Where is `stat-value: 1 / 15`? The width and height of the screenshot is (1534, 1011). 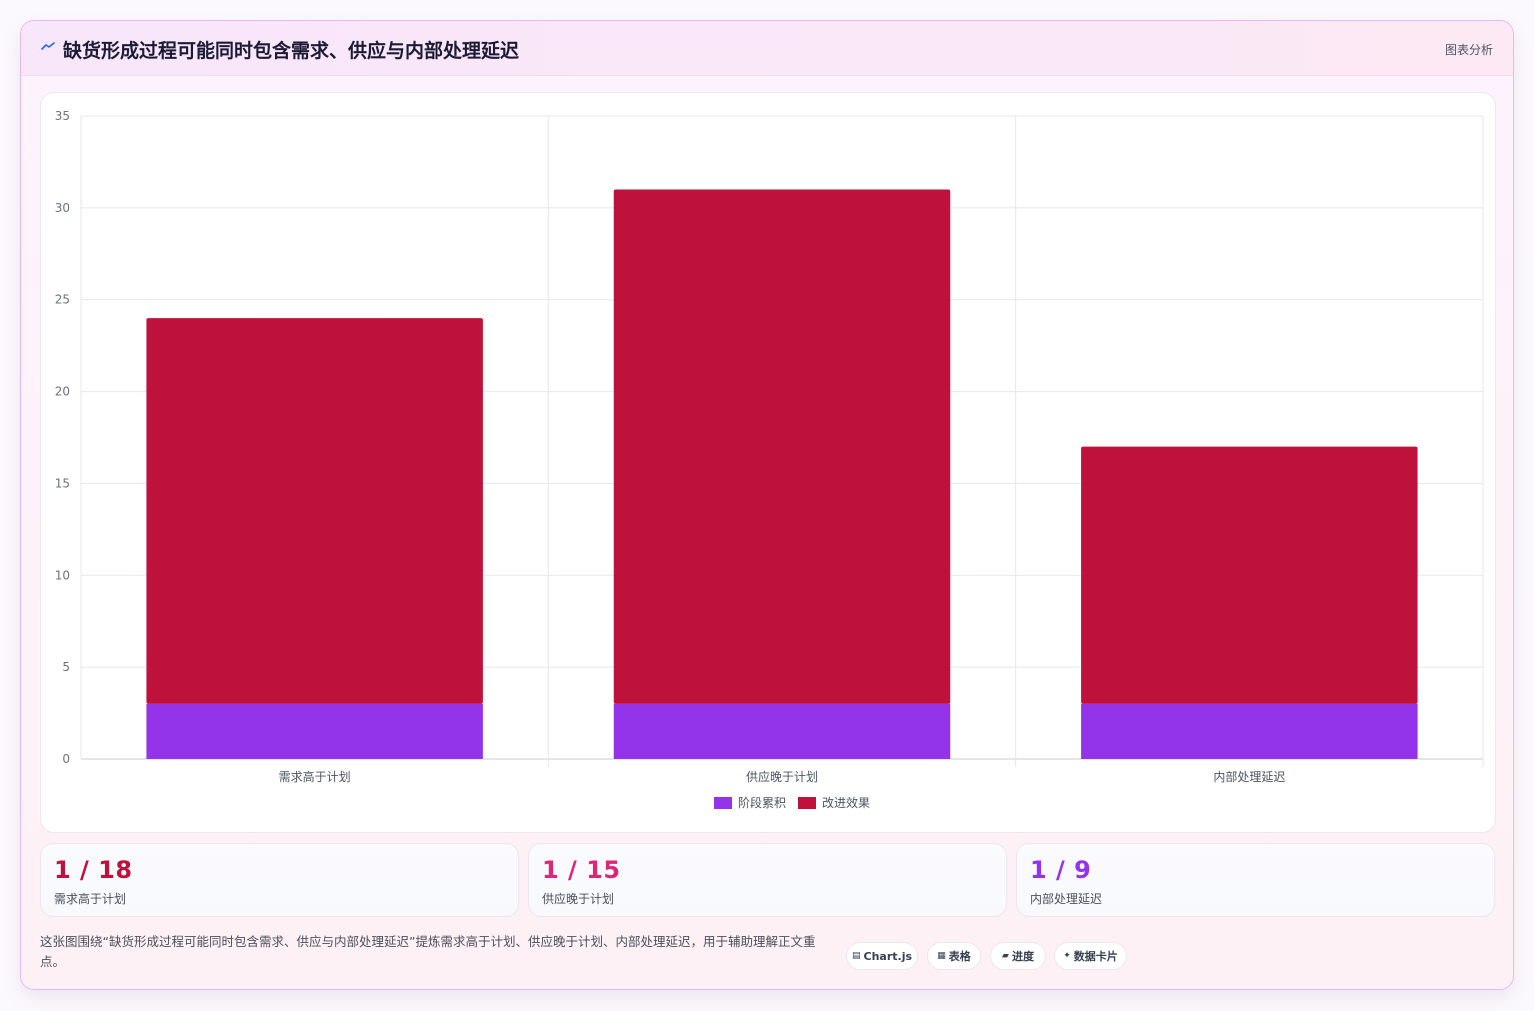
stat-value: 1 / 15 is located at coordinates (581, 870).